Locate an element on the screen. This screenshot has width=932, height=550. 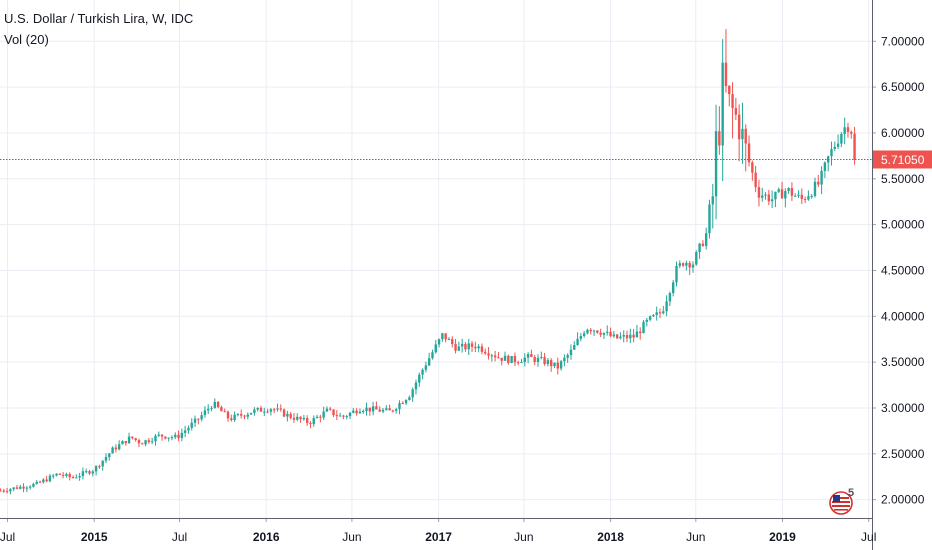
x-tick-label: 2016 is located at coordinates (266, 537).